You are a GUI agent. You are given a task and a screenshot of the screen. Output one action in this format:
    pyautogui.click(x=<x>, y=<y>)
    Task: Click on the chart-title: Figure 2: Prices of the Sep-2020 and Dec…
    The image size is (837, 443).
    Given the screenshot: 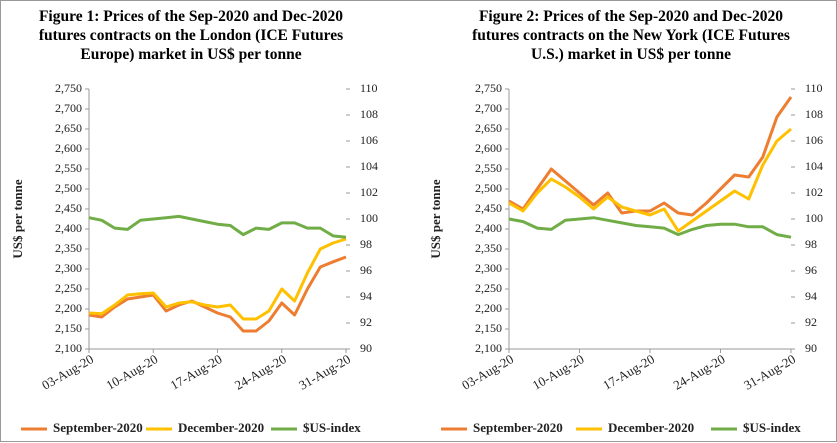 What is the action you would take?
    pyautogui.click(x=631, y=35)
    